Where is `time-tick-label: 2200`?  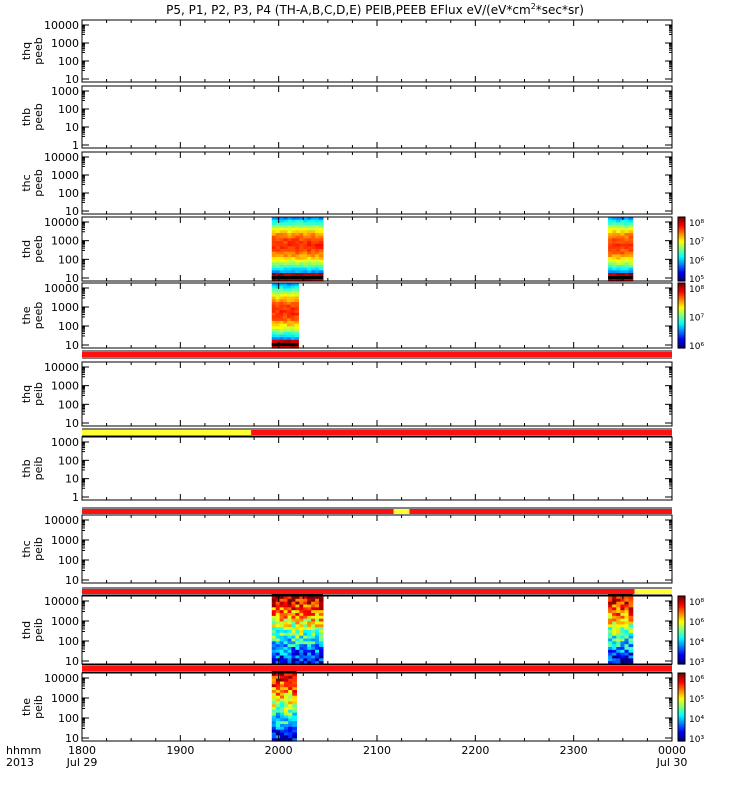
time-tick-label: 2200 is located at coordinates (475, 750).